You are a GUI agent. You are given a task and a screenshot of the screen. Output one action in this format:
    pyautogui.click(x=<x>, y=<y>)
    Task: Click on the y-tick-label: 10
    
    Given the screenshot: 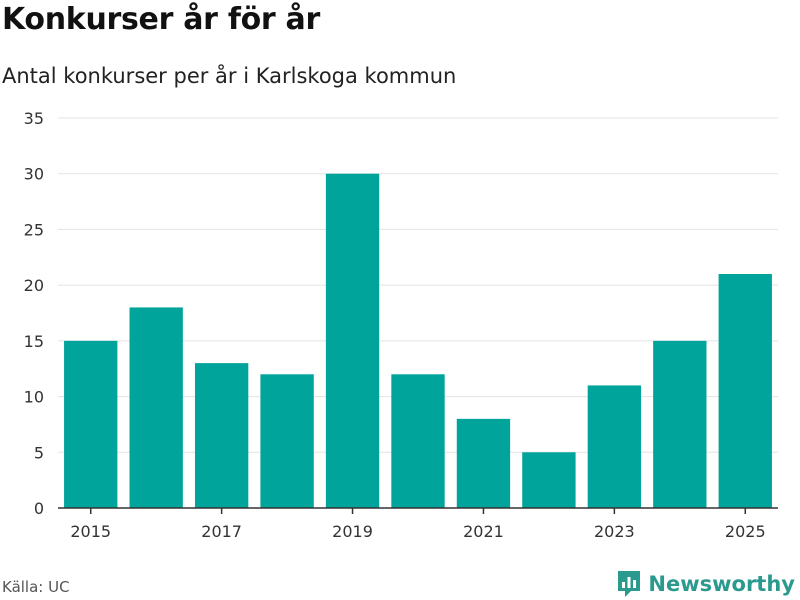 What is the action you would take?
    pyautogui.click(x=34, y=397)
    